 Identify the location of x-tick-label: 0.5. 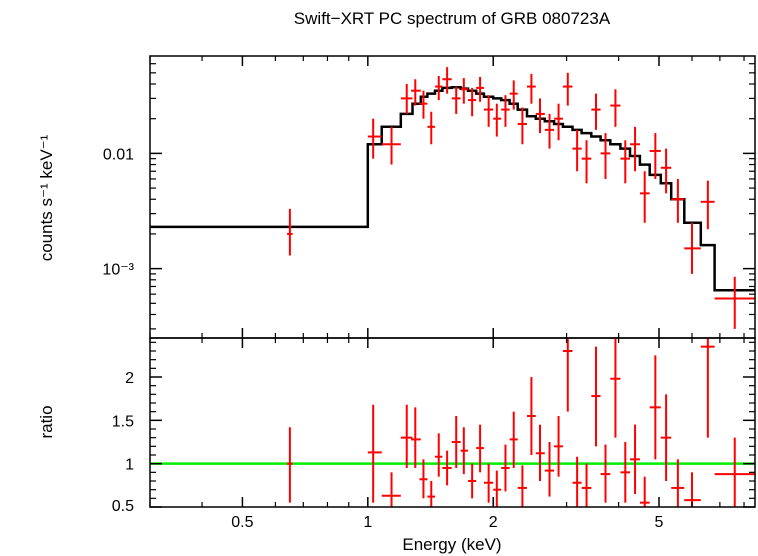
(242, 522).